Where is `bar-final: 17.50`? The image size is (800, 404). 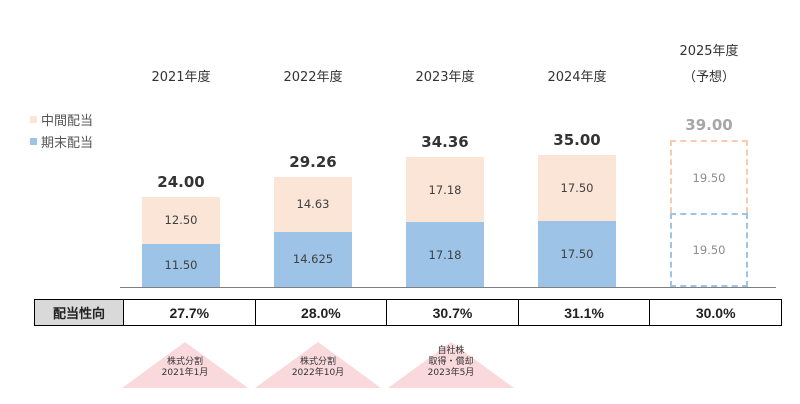
bar-final: 17.50 is located at coordinates (577, 254).